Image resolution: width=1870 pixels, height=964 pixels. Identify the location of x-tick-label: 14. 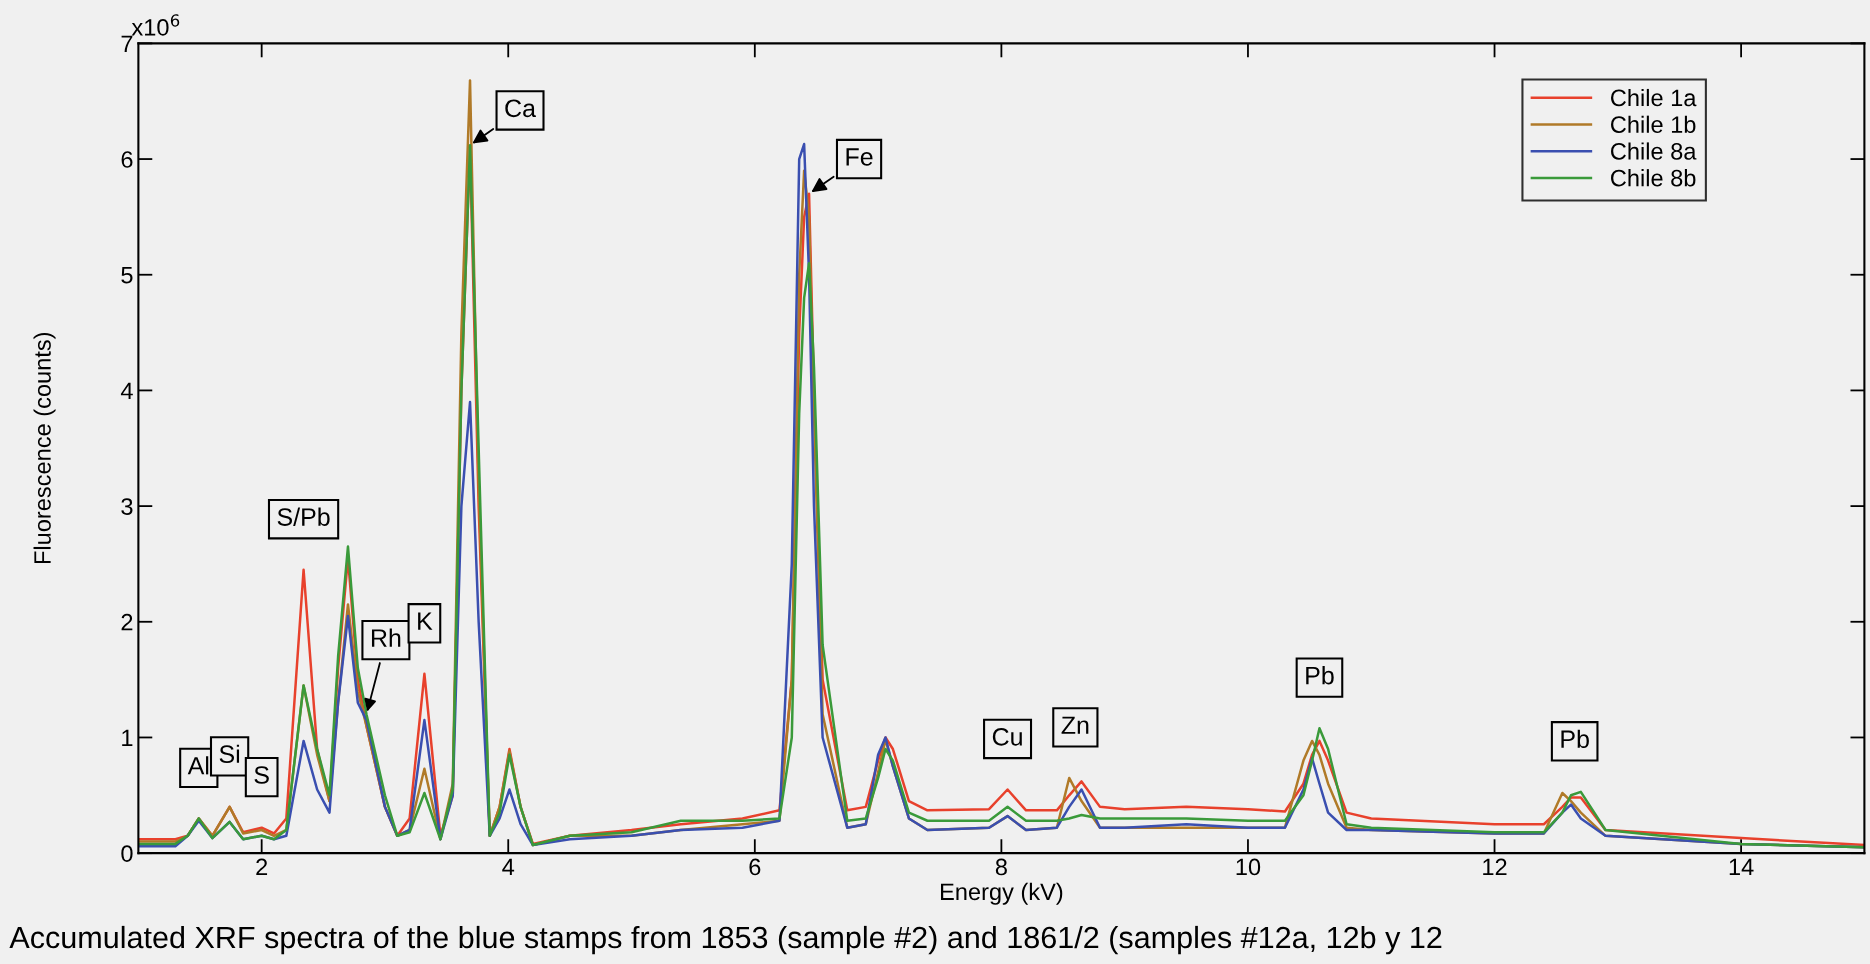
(1741, 867).